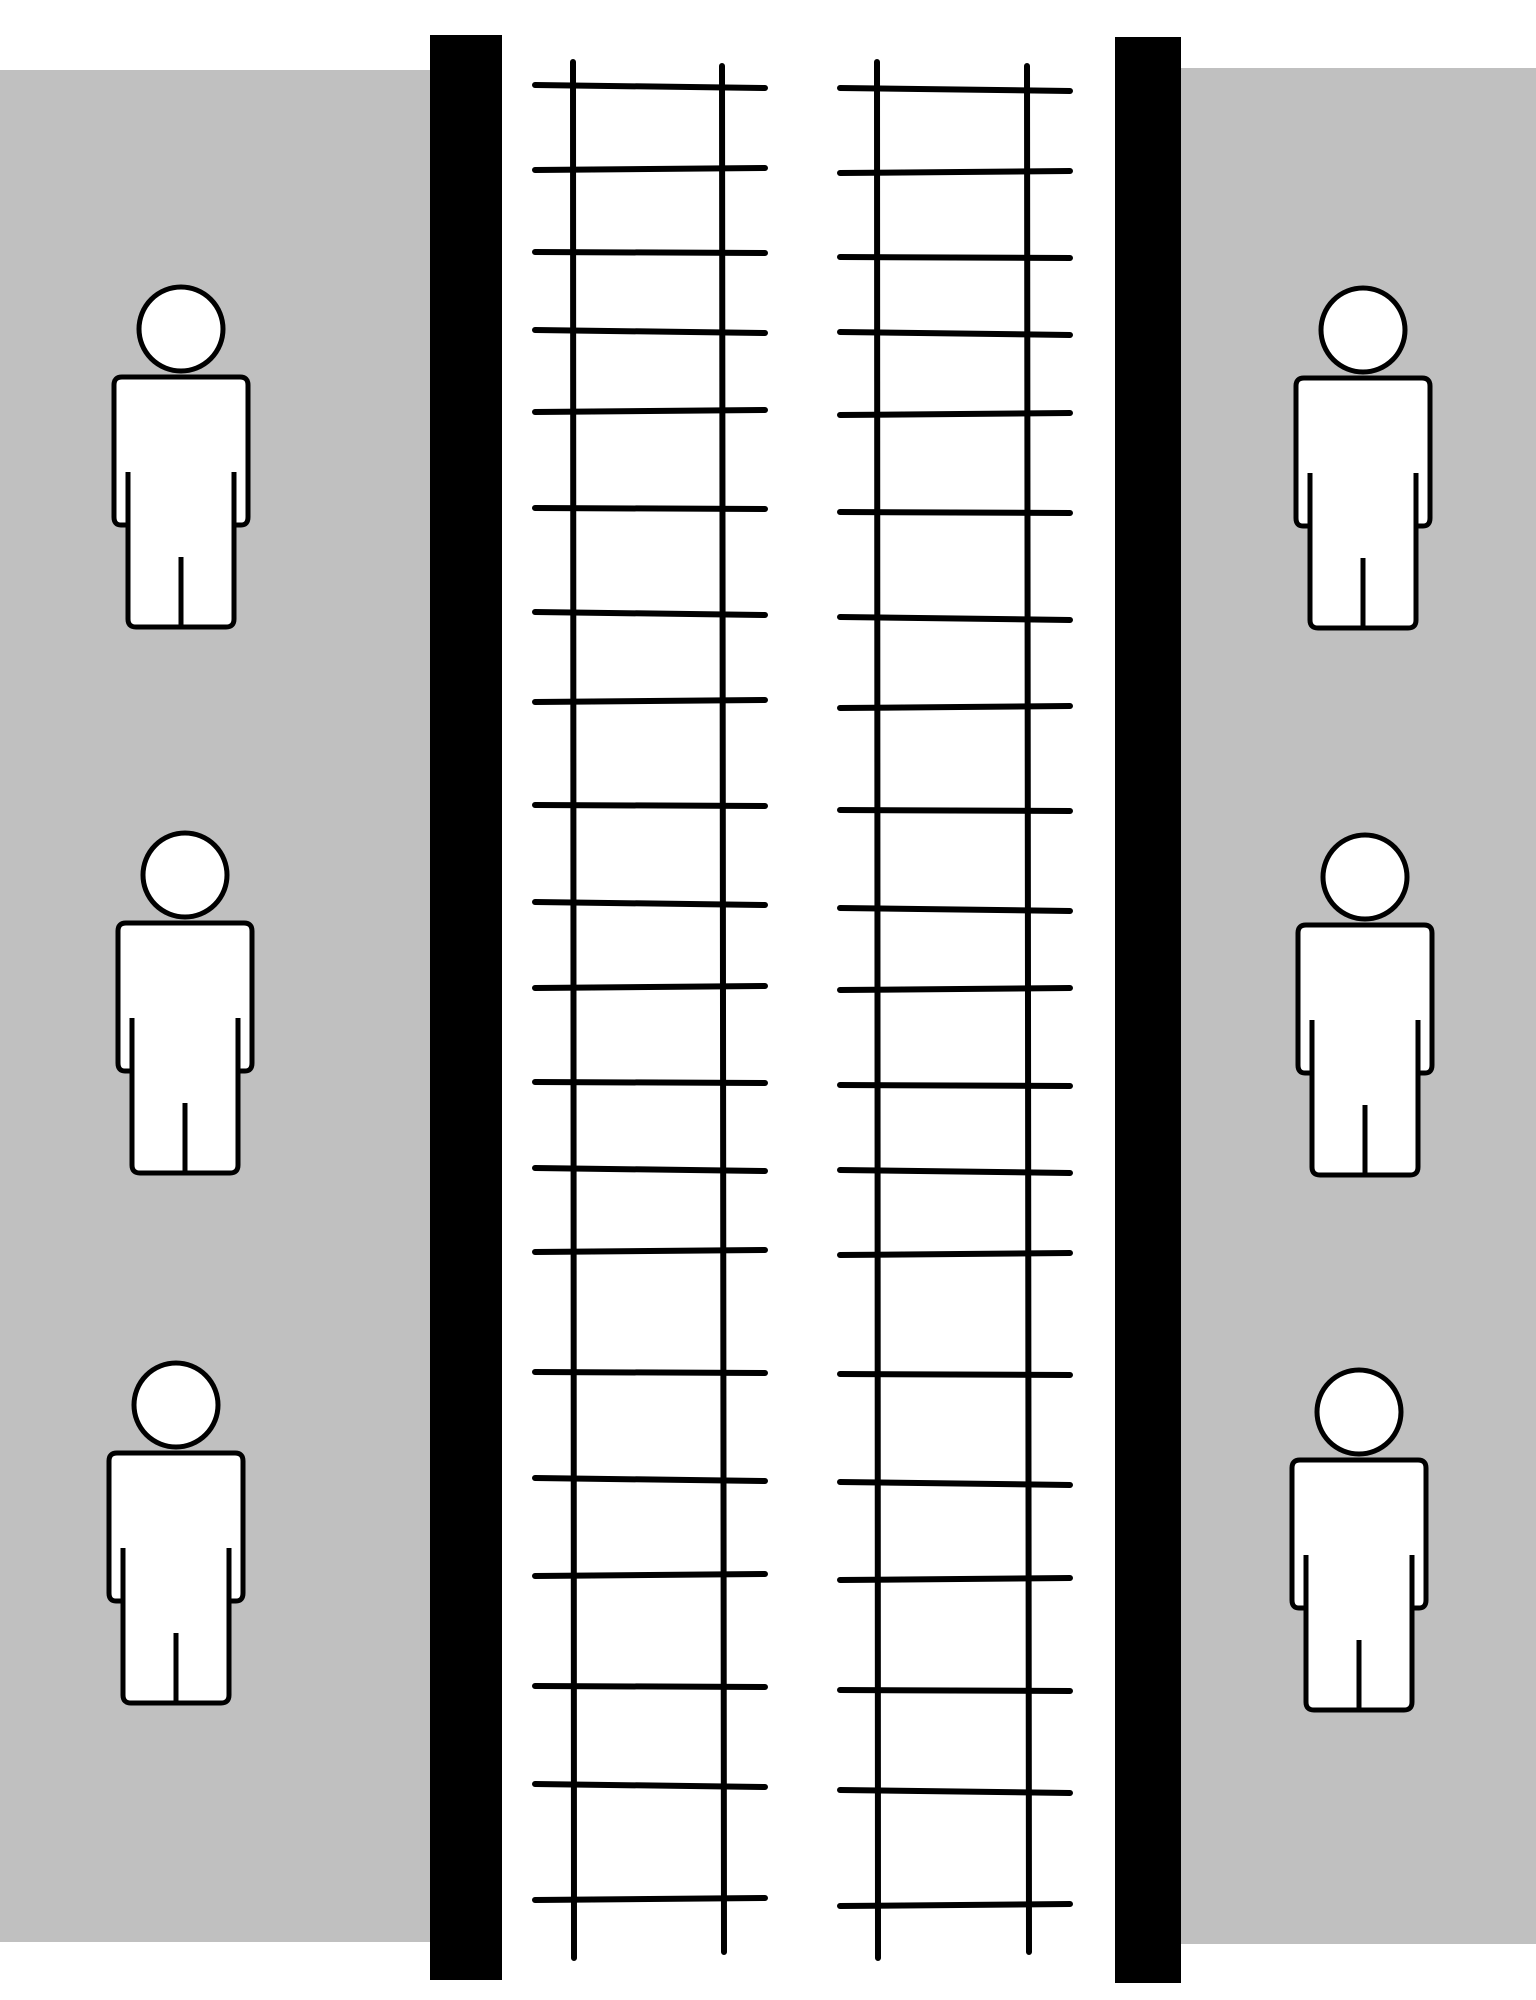  Describe the element at coordinates (650, 1010) in the screenshot. I see `track-left` at that location.